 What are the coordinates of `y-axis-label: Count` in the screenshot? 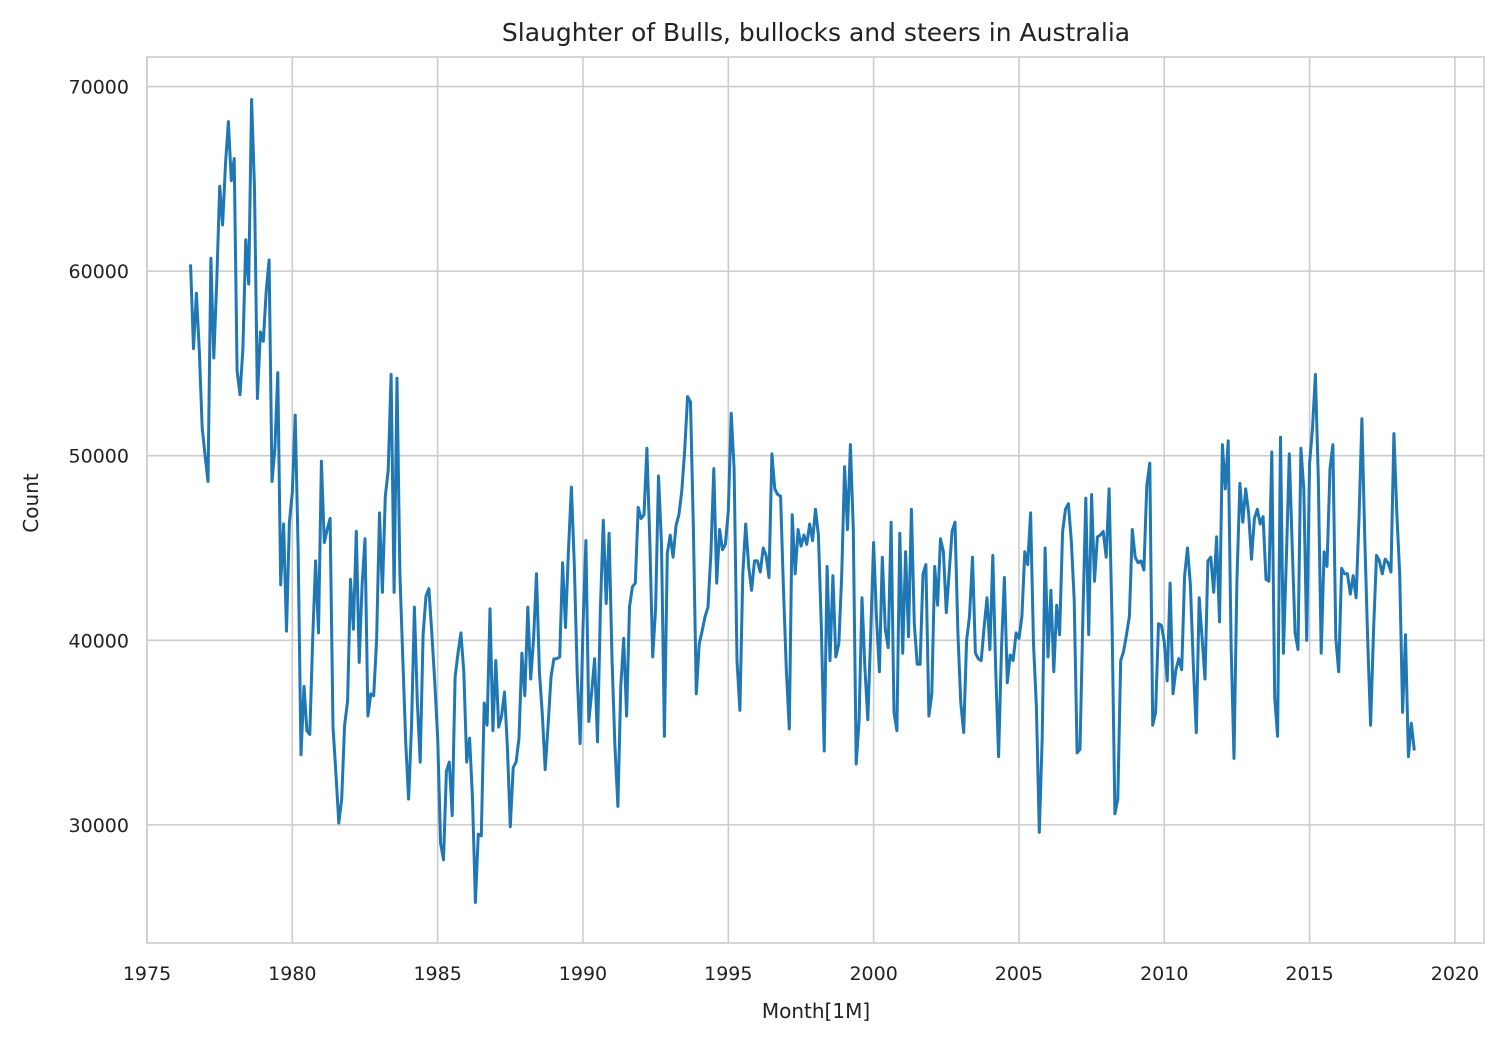 It's located at (31, 503).